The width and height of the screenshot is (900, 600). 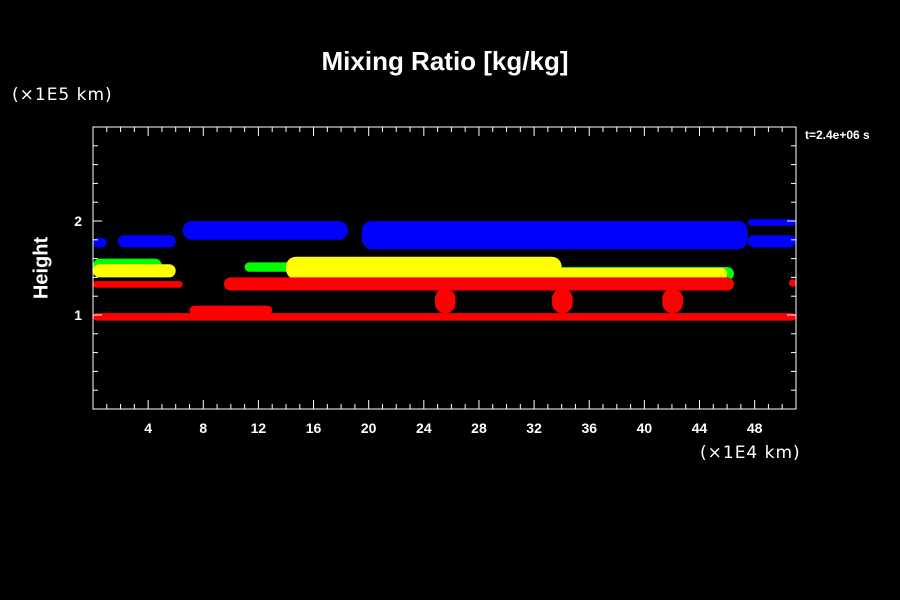 I want to click on x-tick-label: 32, so click(x=534, y=428).